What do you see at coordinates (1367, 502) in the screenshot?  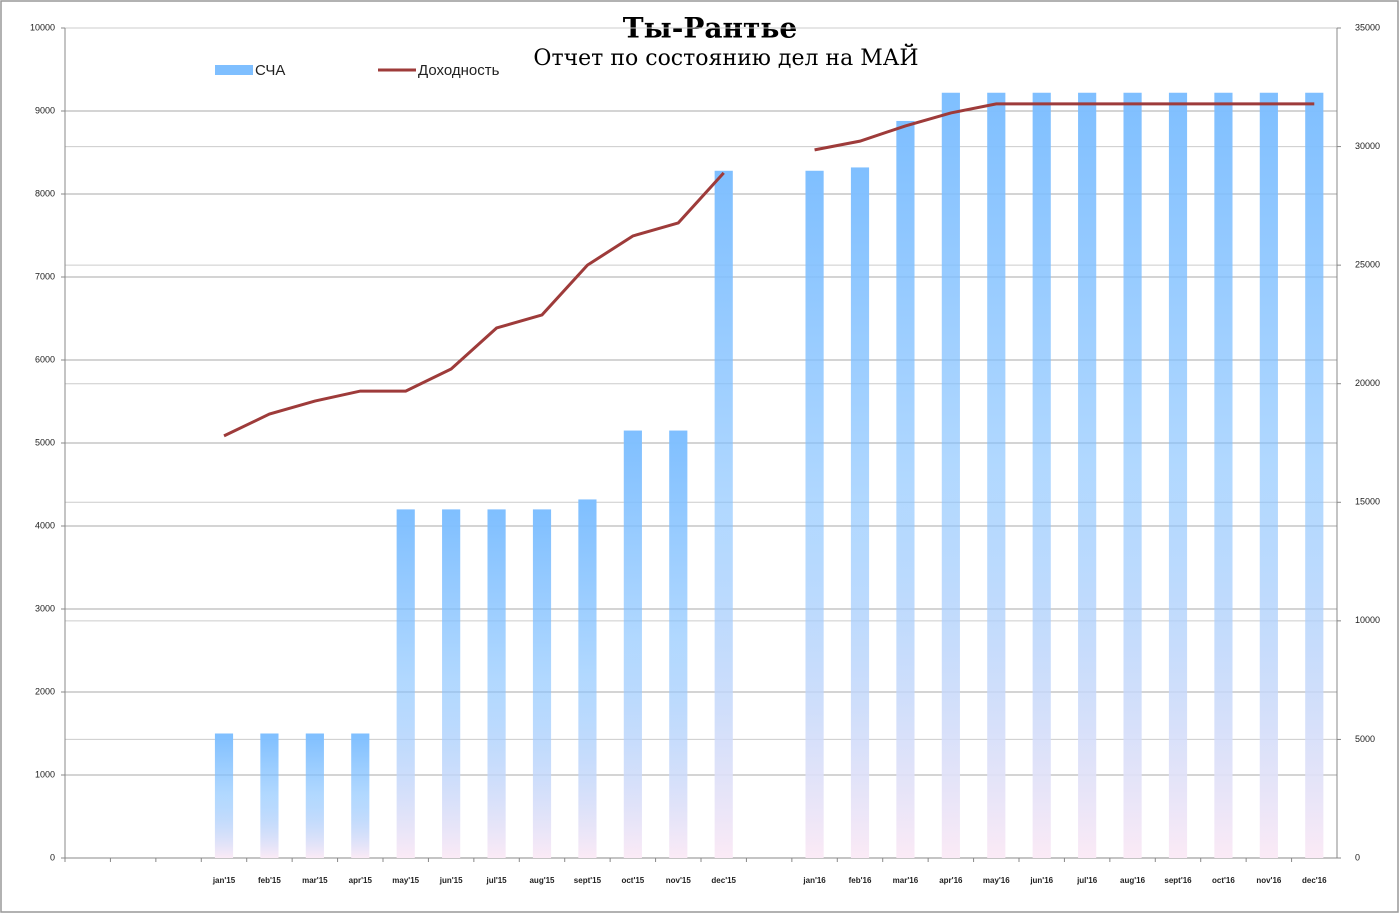 I see `y2-tick-label: 15000` at bounding box center [1367, 502].